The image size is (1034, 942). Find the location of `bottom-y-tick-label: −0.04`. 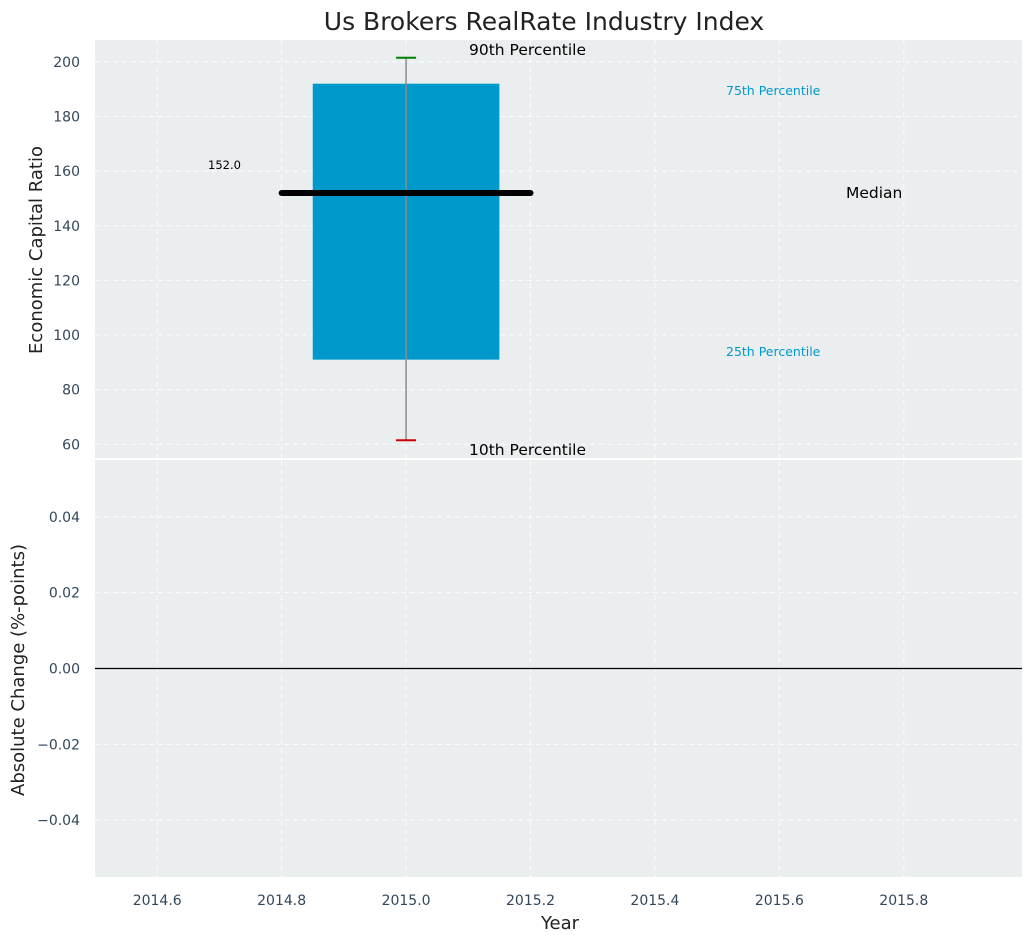

bottom-y-tick-label: −0.04 is located at coordinates (58, 821).